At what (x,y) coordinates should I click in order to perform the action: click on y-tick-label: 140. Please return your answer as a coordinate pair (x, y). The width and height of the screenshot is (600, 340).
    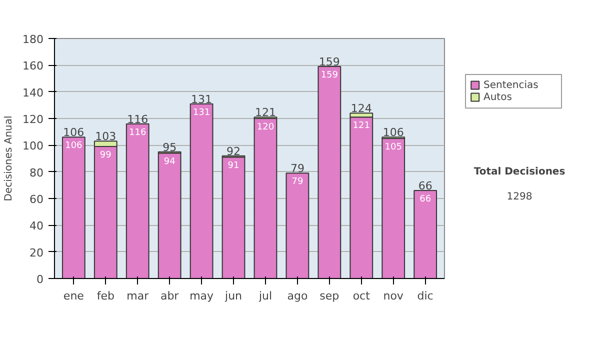
    Looking at the image, I should click on (33, 93).